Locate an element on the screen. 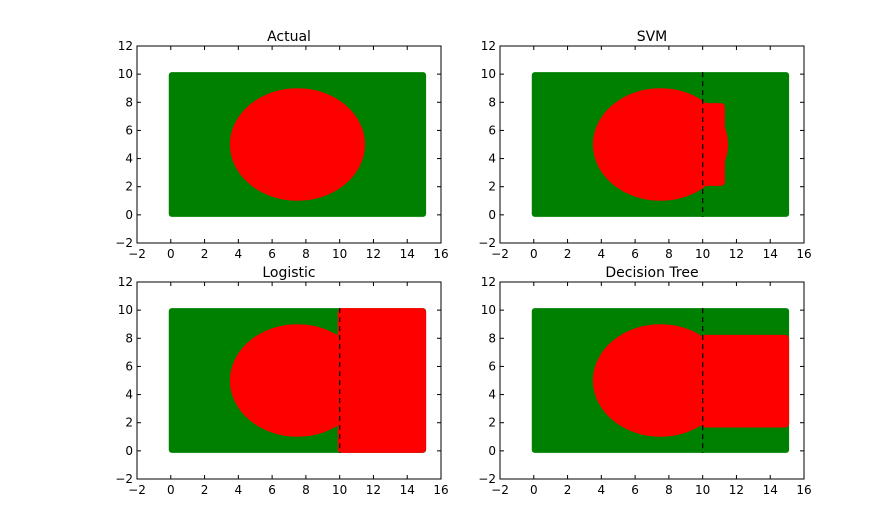  chart-title: Actual is located at coordinates (289, 37).